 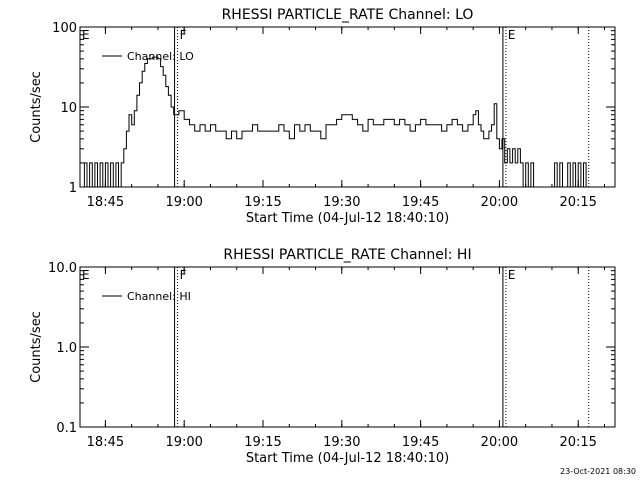 What do you see at coordinates (348, 15) in the screenshot?
I see `chart-title-lo: RHESSI PARTICLE_RATE Channel: LO` at bounding box center [348, 15].